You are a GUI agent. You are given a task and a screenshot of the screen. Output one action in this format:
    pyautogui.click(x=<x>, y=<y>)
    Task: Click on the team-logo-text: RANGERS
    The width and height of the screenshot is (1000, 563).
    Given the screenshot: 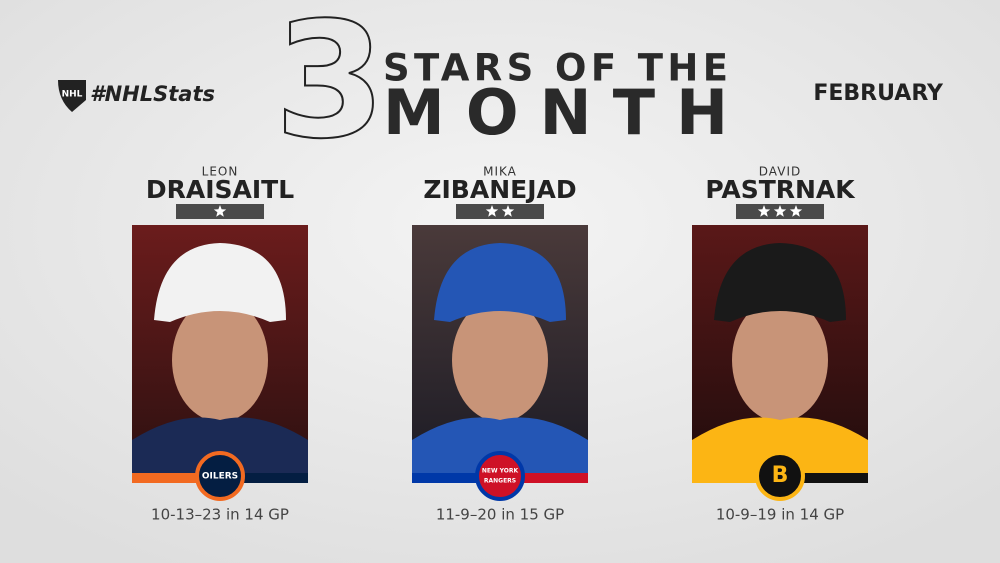 What is the action you would take?
    pyautogui.click(x=500, y=481)
    